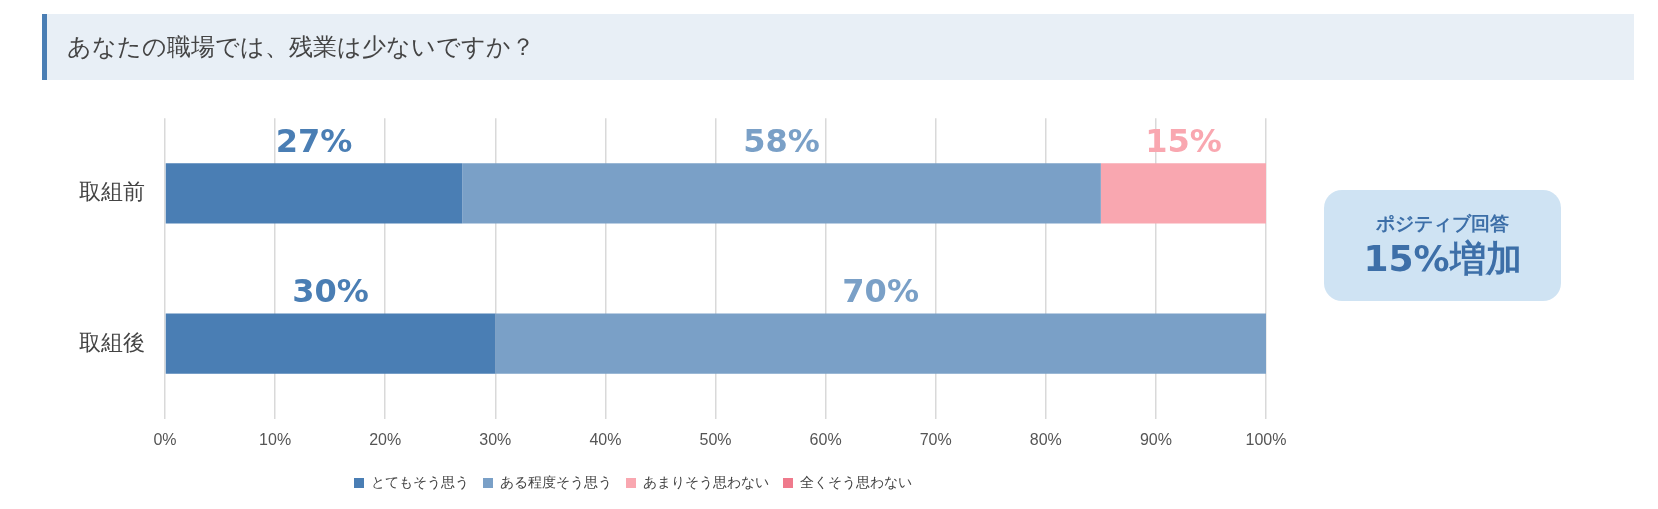 This screenshot has width=1658, height=509. I want to click on chart-title: あなたの職場では、残業は少ないですか？, so click(838, 47).